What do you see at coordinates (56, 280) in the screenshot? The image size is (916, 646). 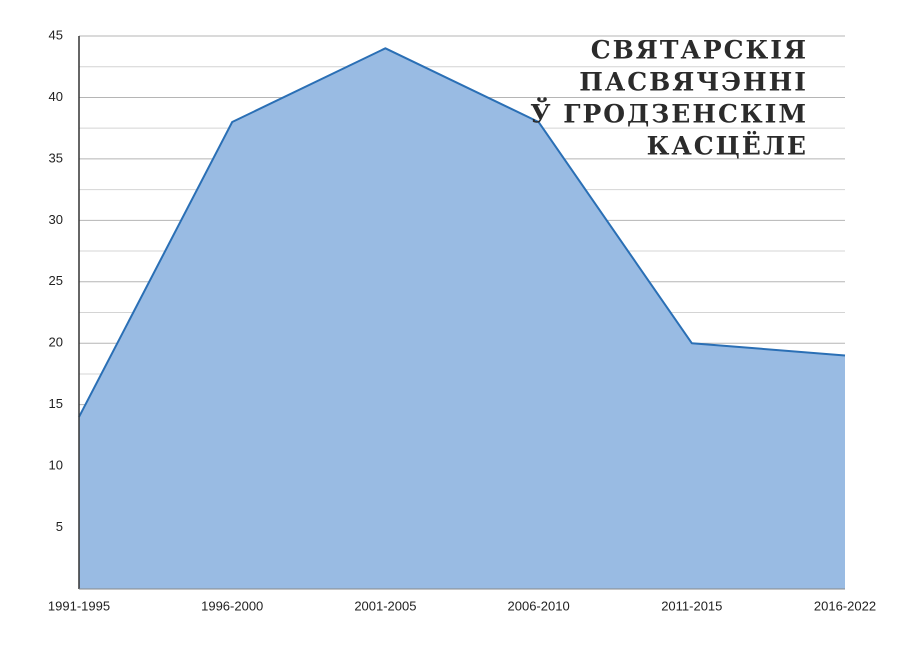 I see `y-tick-label: 25` at bounding box center [56, 280].